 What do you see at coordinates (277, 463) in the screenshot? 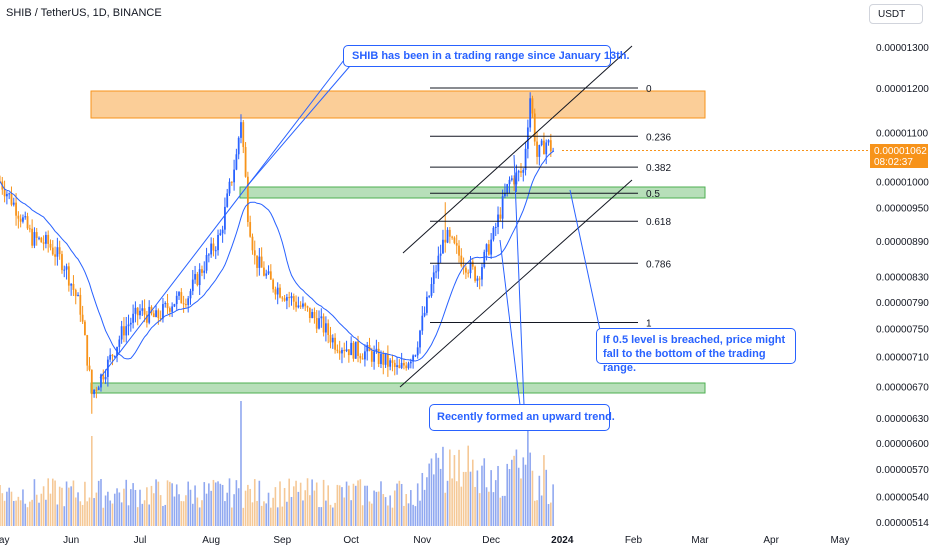
I see `volume-bars` at bounding box center [277, 463].